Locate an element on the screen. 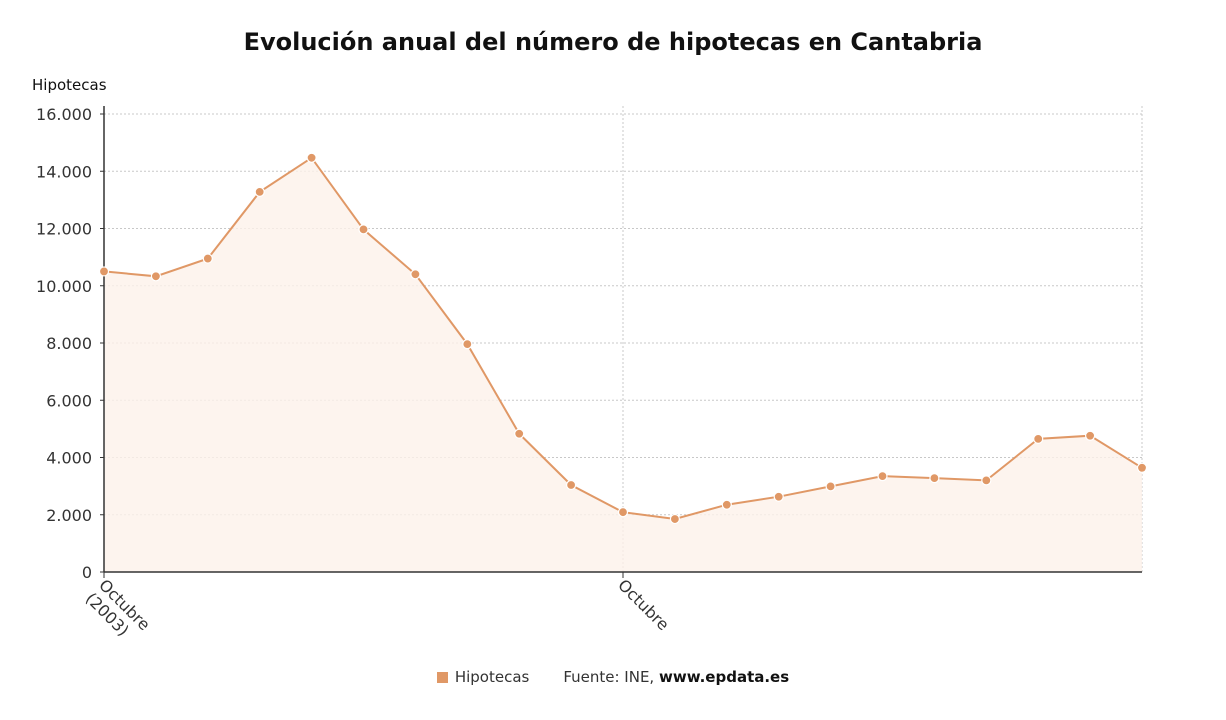 The width and height of the screenshot is (1226, 720). y-tick-label: 12.000 is located at coordinates (64, 229).